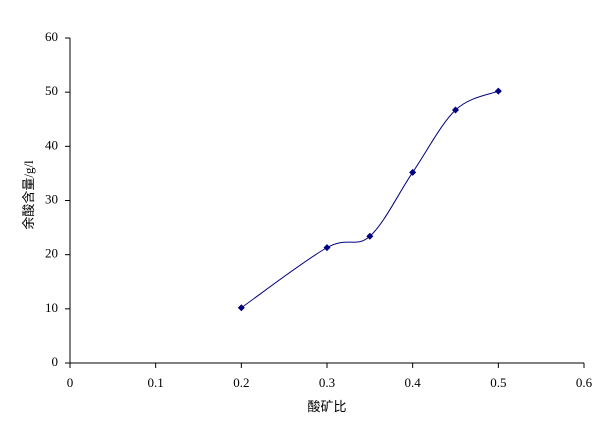 Image resolution: width=613 pixels, height=424 pixels. Describe the element at coordinates (51, 36) in the screenshot. I see `y-tick-label: 60` at that location.